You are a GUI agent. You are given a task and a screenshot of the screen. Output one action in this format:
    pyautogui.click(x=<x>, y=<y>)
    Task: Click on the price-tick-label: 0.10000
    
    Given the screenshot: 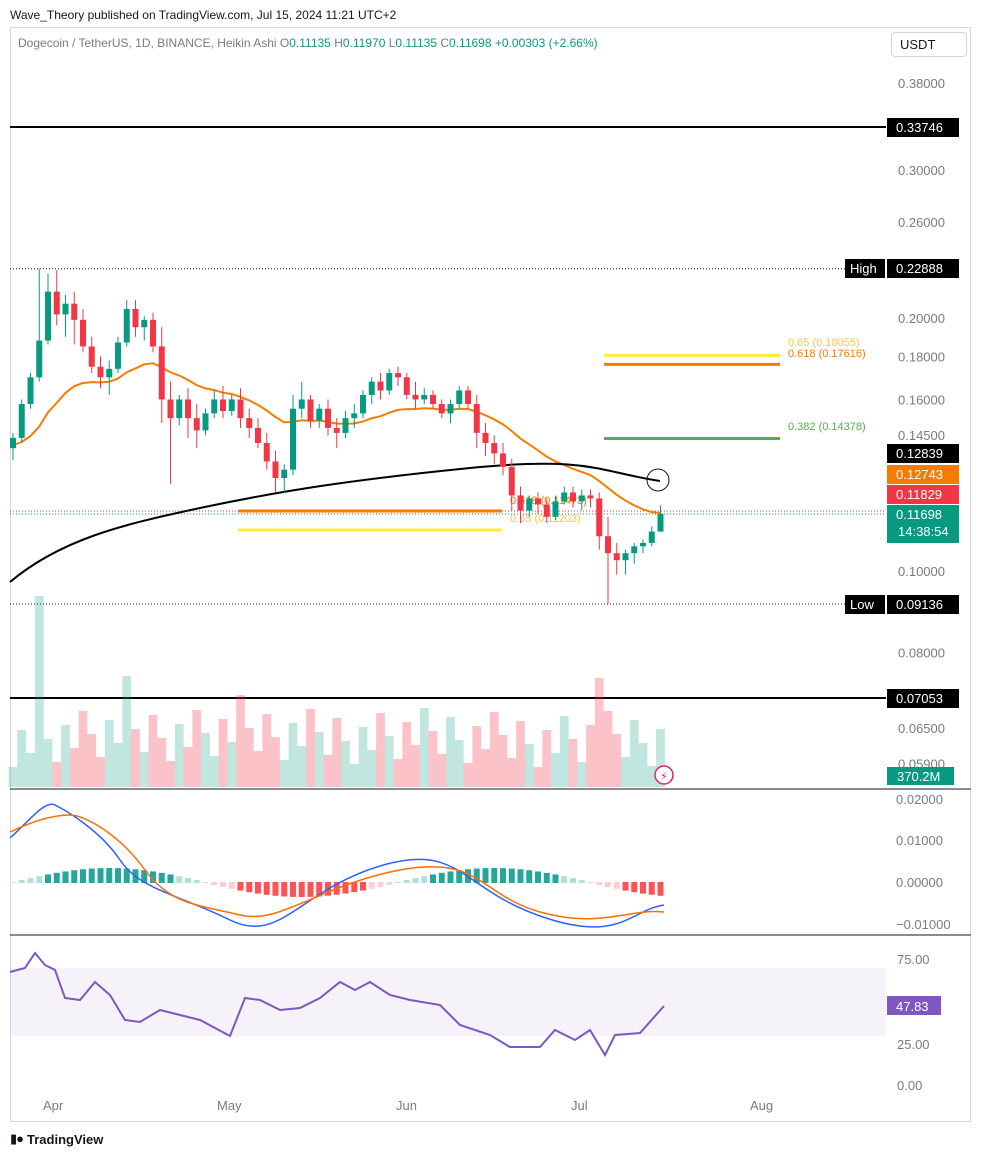 What is the action you would take?
    pyautogui.click(x=921, y=571)
    